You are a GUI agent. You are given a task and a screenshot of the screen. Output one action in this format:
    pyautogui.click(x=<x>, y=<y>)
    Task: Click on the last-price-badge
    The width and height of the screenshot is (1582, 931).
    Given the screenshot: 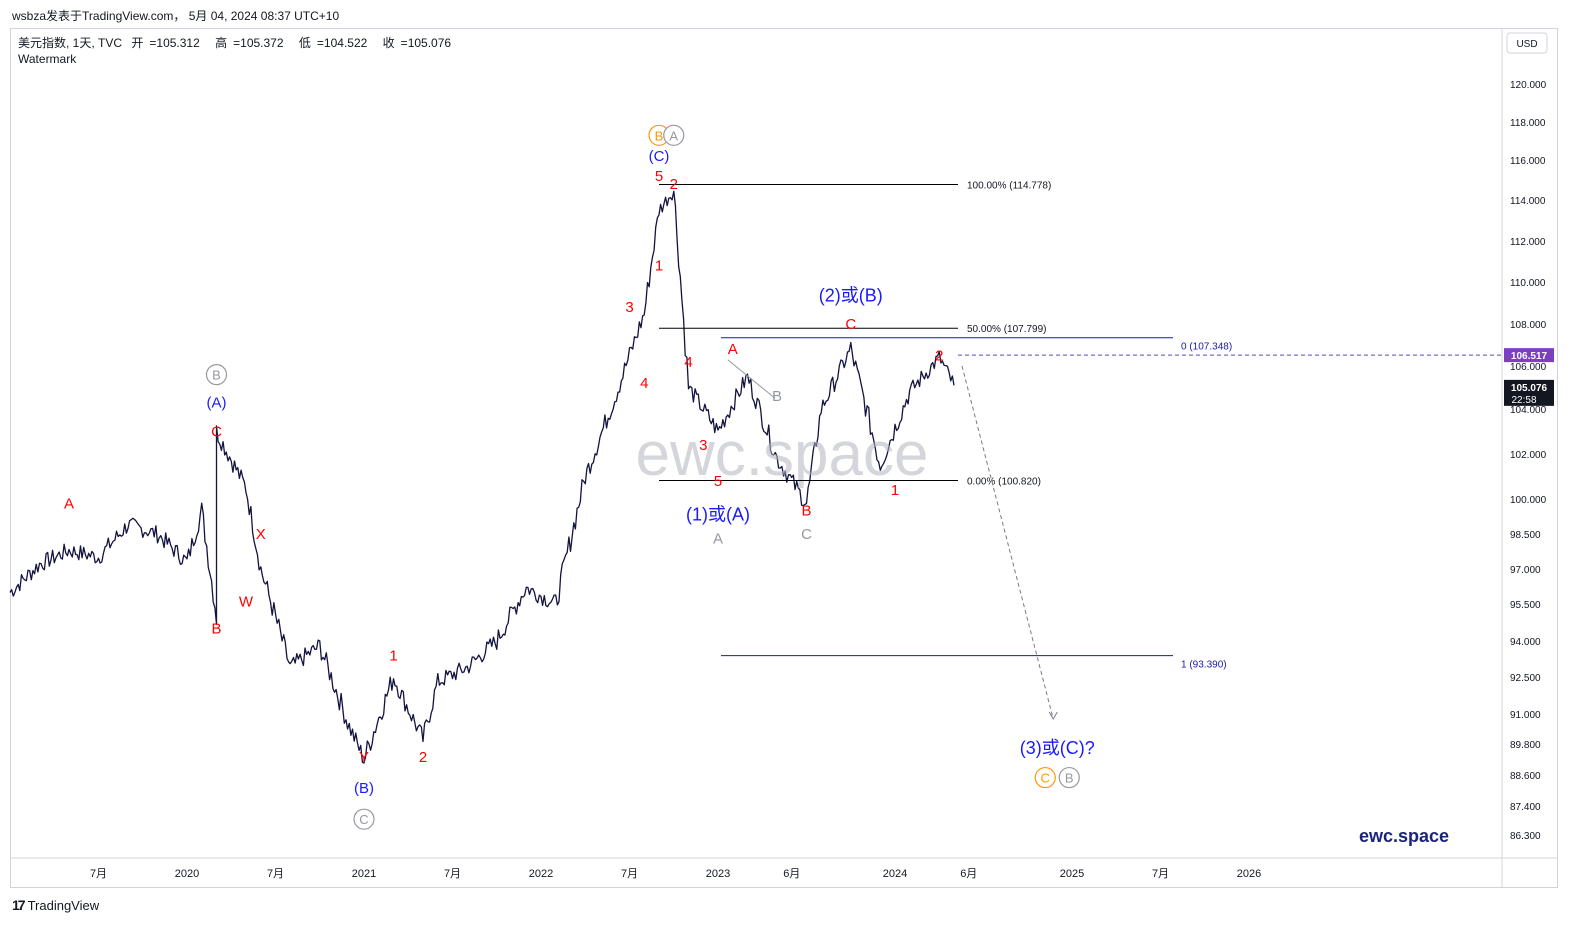 What is the action you would take?
    pyautogui.click(x=1529, y=355)
    